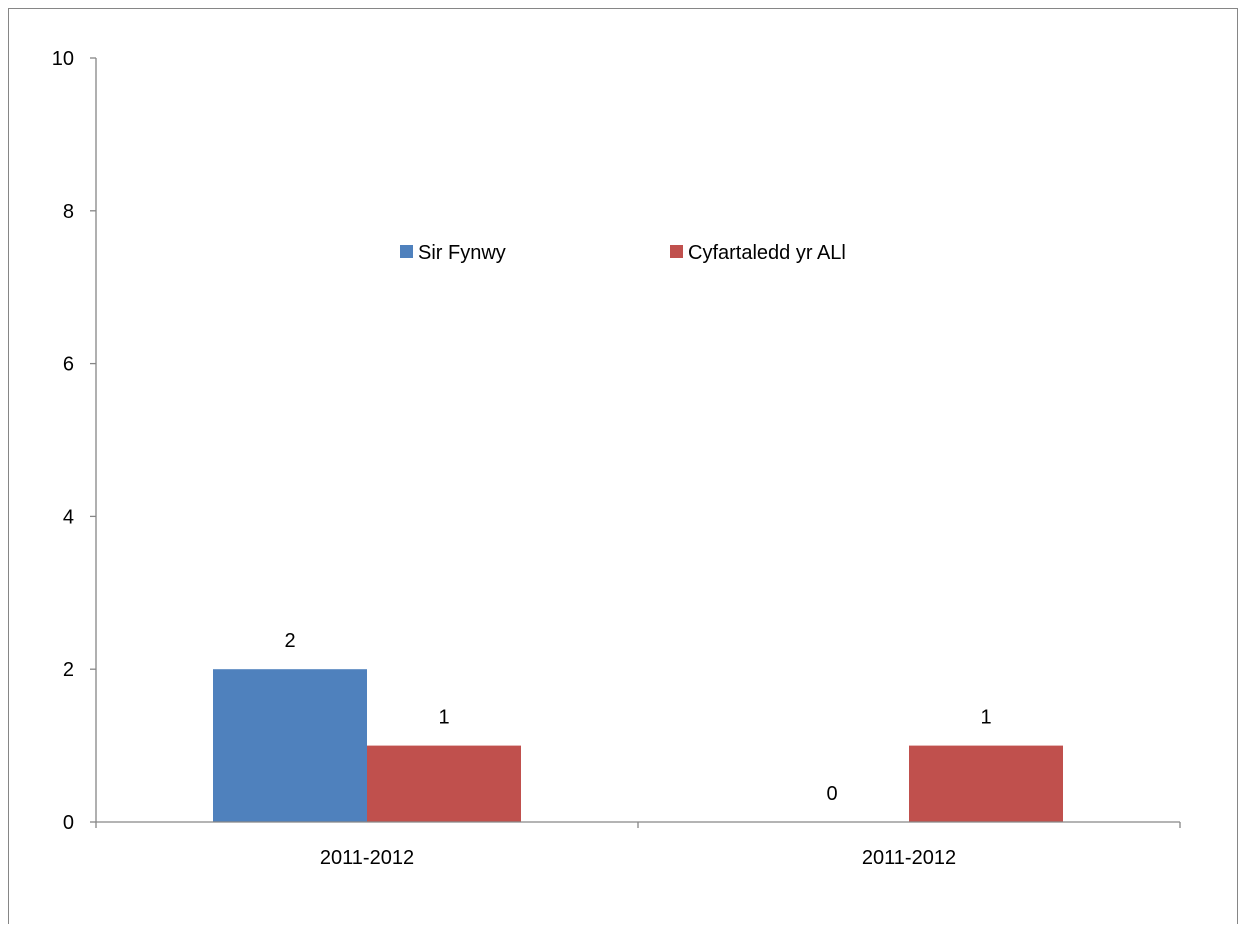 The width and height of the screenshot is (1239, 925). What do you see at coordinates (290, 745) in the screenshot?
I see `bar-sir-fynwy` at bounding box center [290, 745].